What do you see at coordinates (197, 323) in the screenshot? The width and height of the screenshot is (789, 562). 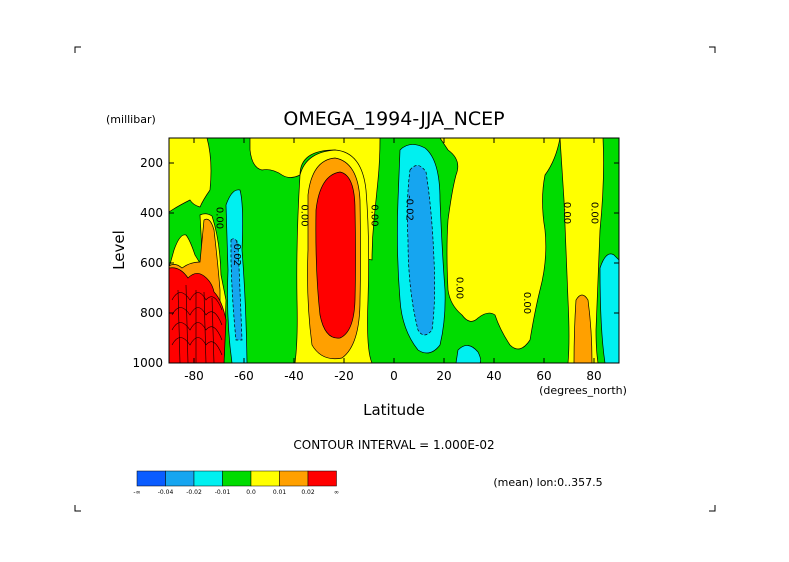 I see `dense-contour-lines` at bounding box center [197, 323].